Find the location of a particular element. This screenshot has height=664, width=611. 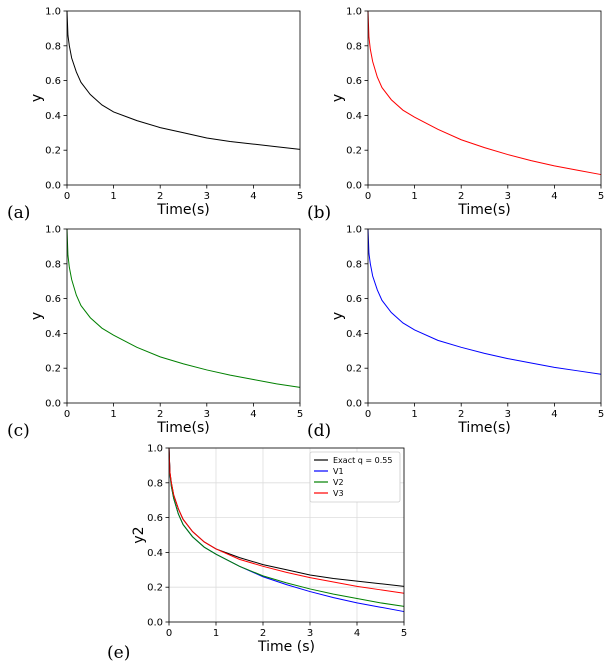

y-axis-label: y2 is located at coordinates (139, 534).